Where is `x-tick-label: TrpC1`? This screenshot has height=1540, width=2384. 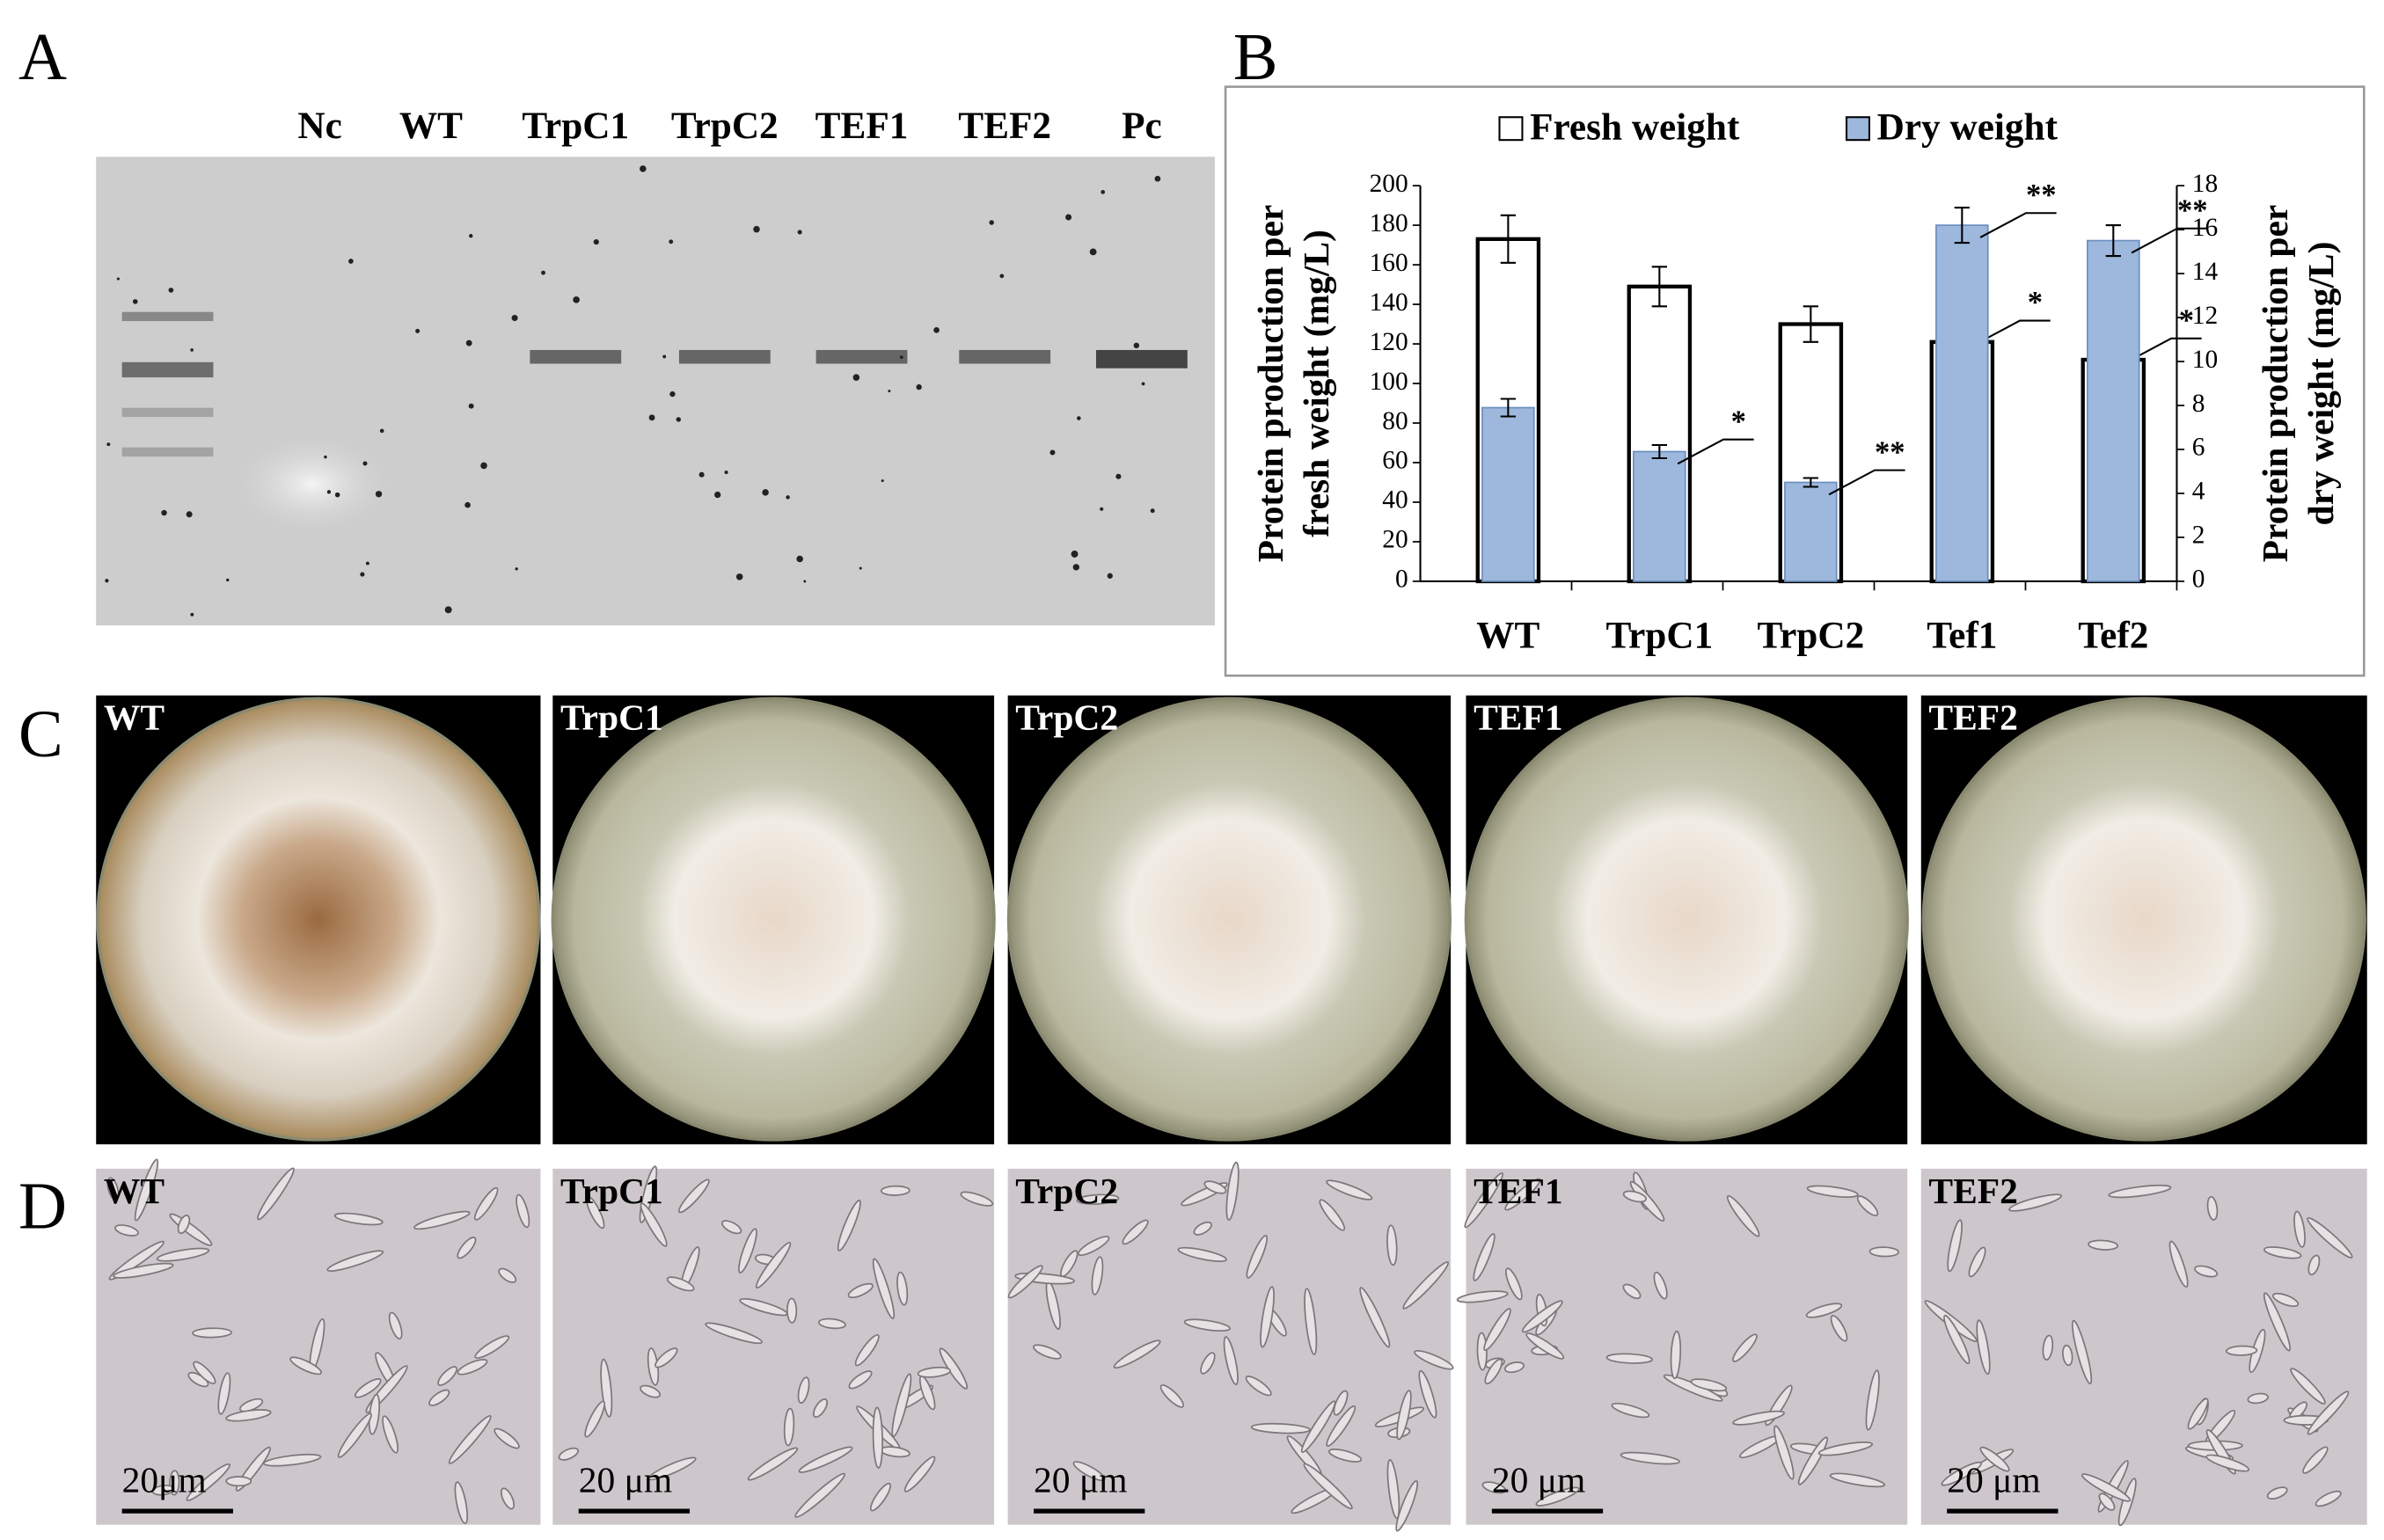
x-tick-label: TrpC1 is located at coordinates (1659, 636).